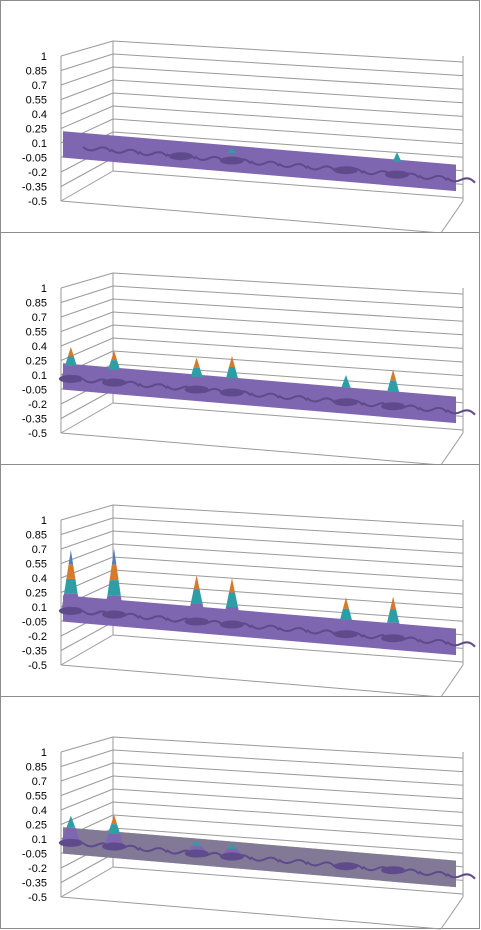 This screenshot has width=481, height=930. I want to click on y-tick-label: 0.55, so click(36, 565).